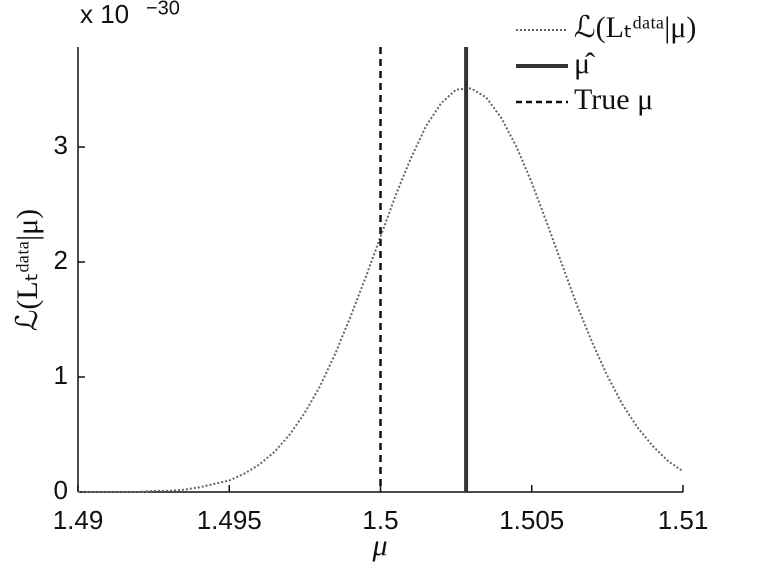  I want to click on y-tick-label: 0, so click(61, 490).